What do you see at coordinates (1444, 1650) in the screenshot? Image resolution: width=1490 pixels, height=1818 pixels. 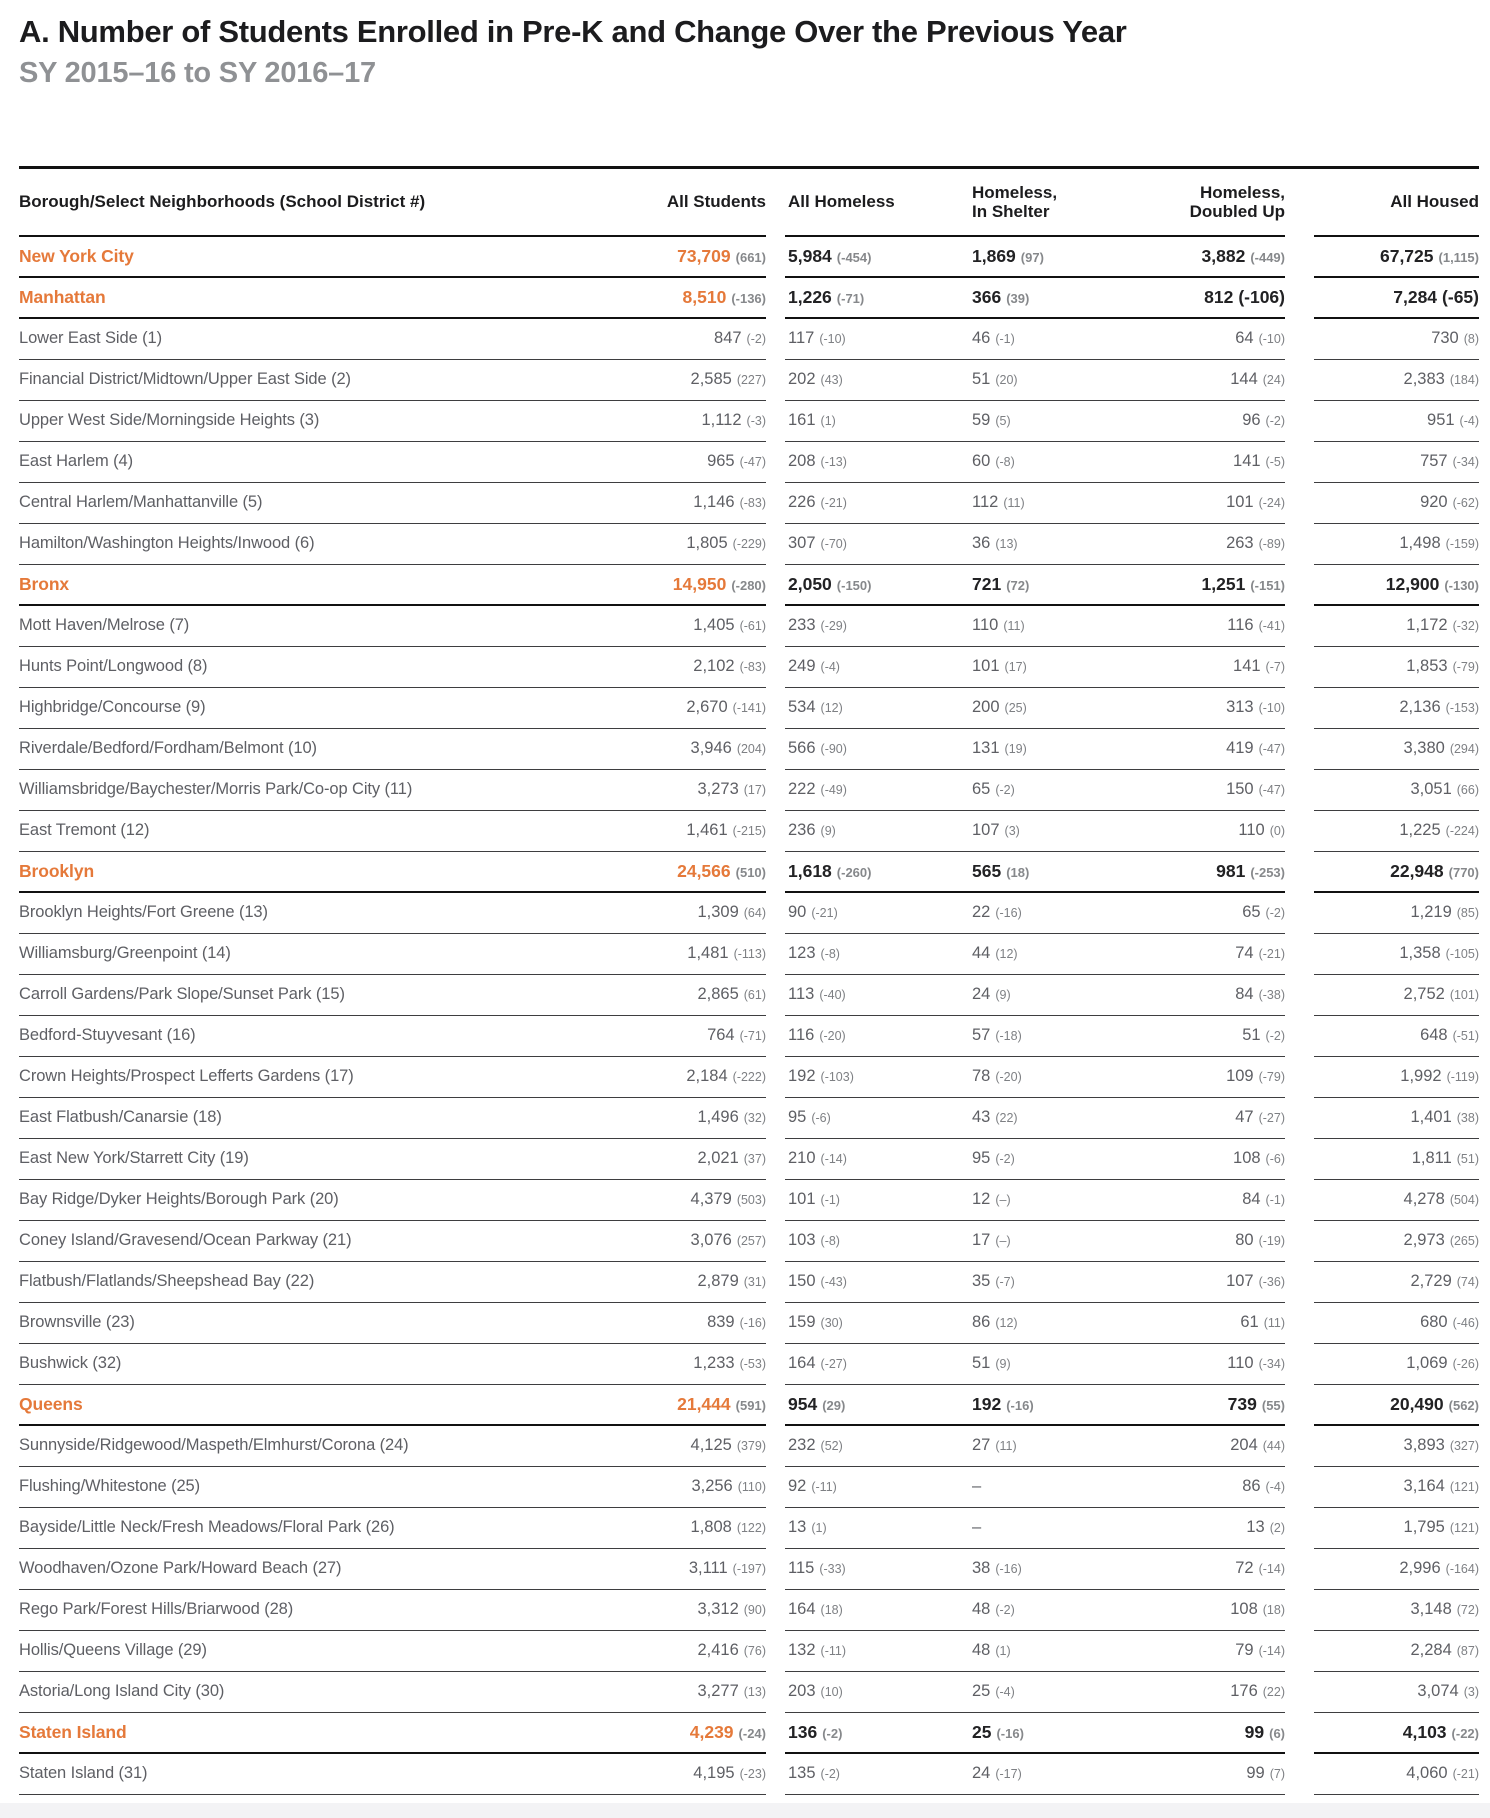 I see `cell-all-housed: 2,284 (87)` at bounding box center [1444, 1650].